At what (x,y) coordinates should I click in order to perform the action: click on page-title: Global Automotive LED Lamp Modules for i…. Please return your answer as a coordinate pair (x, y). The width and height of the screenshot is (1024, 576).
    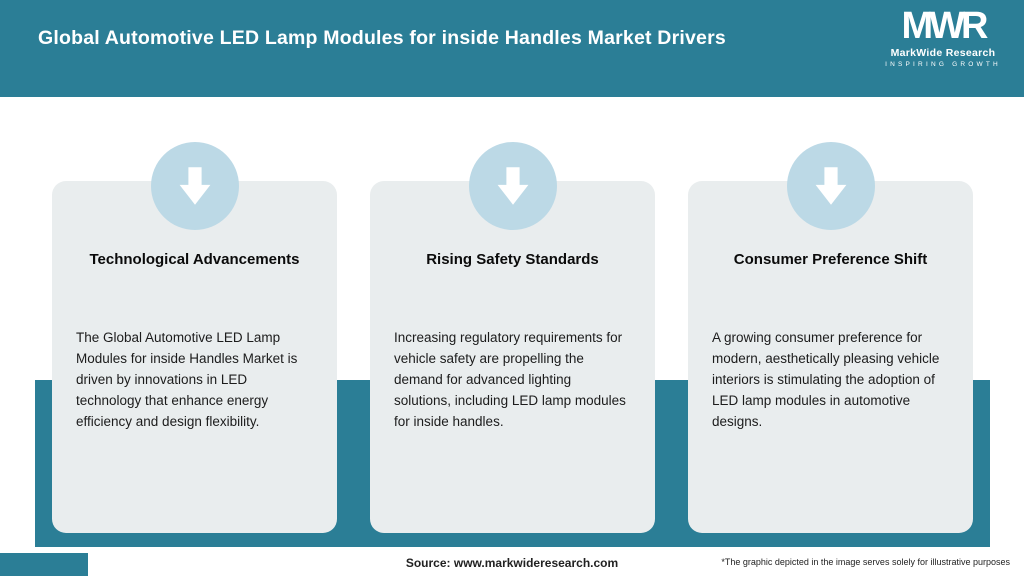
    Looking at the image, I should click on (382, 38).